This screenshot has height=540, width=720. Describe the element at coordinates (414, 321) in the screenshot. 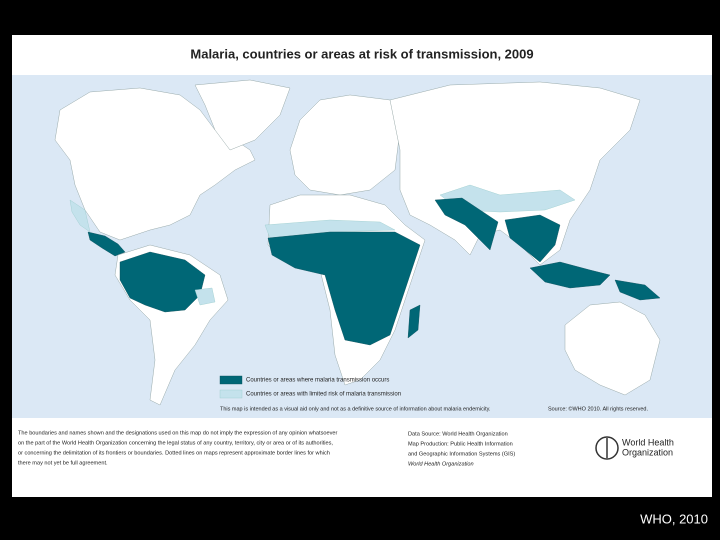

I see `madagascar-risk` at that location.